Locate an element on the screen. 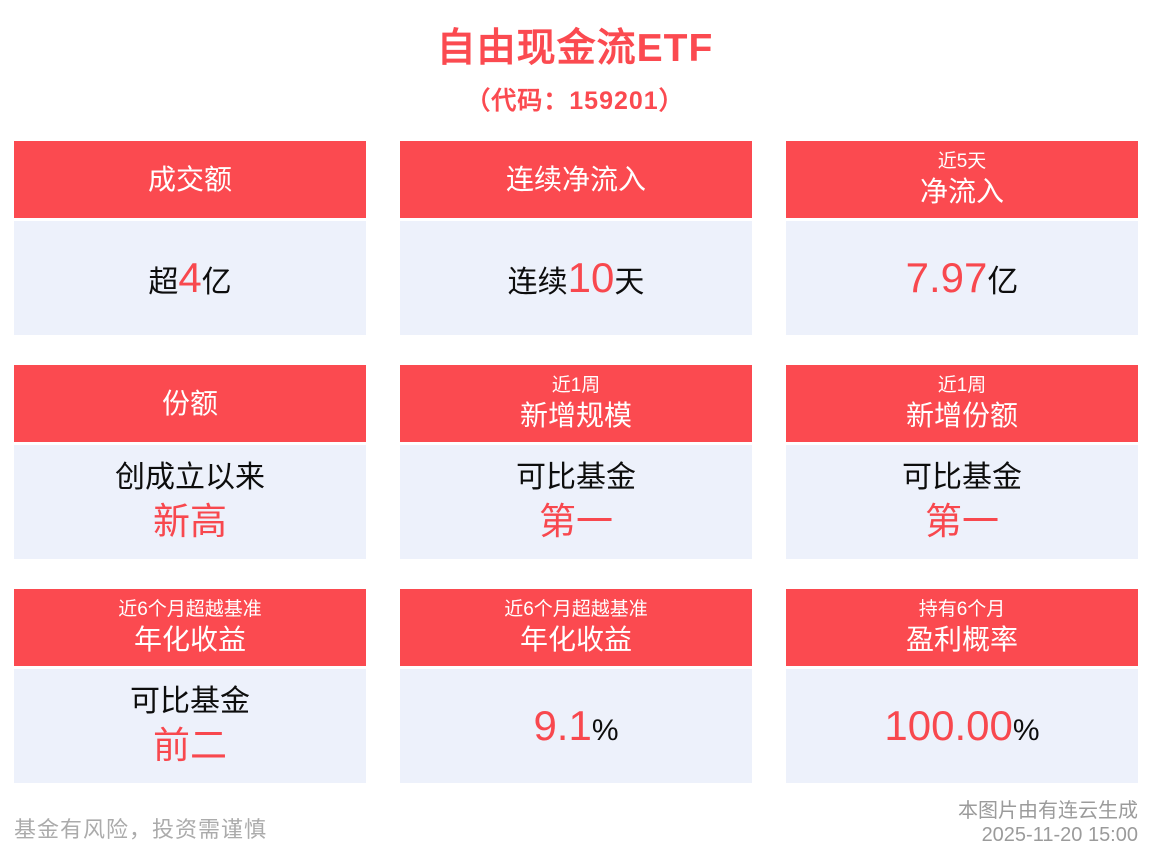 The width and height of the screenshot is (1150, 860). card-week-new-scale-body: 可比基金 第一 is located at coordinates (576, 502).